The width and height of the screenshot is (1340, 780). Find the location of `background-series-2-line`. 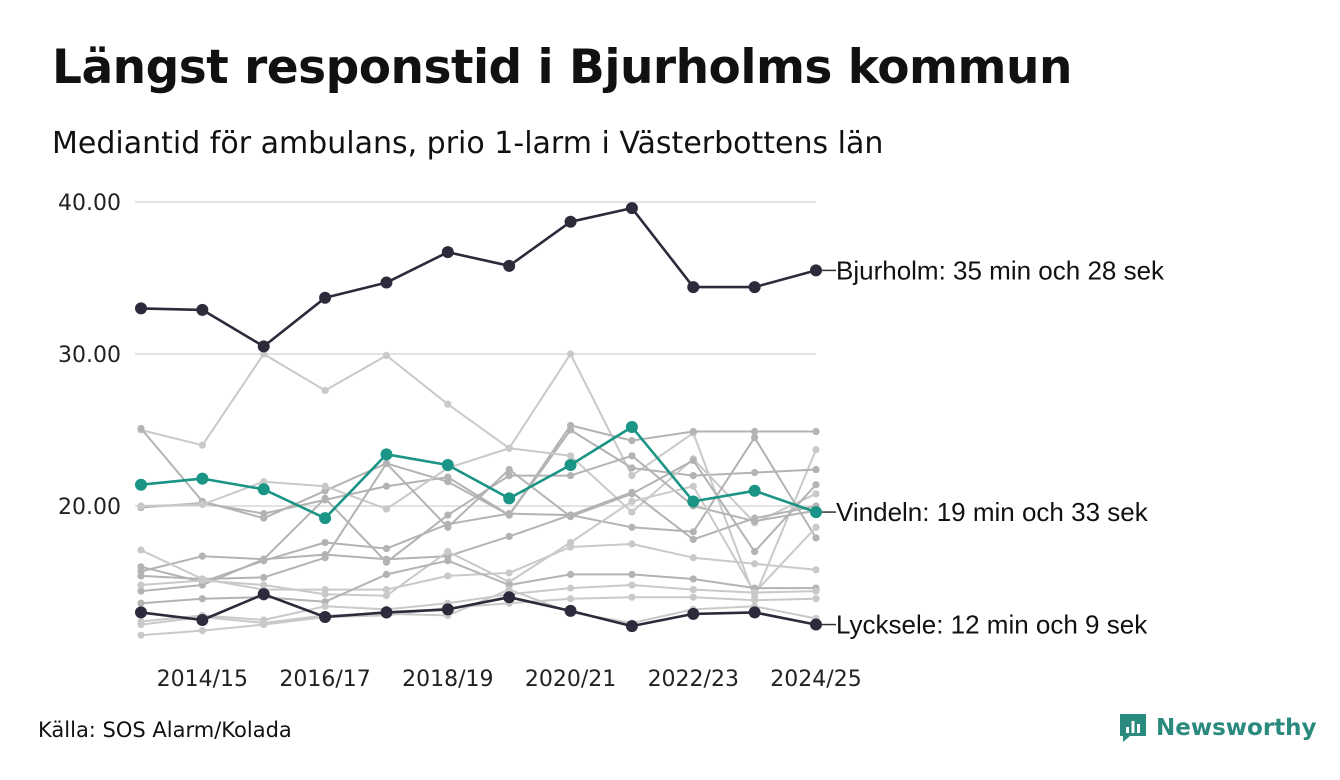

background-series-2-line is located at coordinates (478, 472).